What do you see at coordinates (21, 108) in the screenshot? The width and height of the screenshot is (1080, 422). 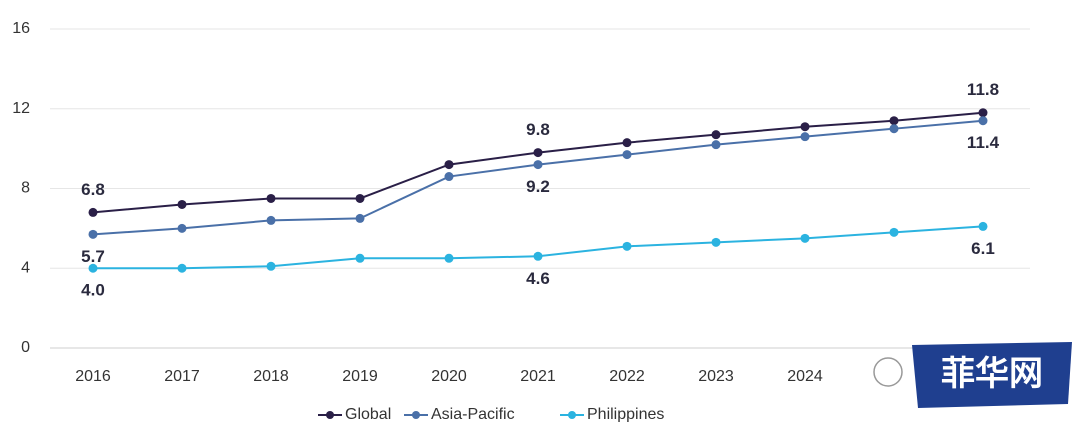 I see `y-tick-label: 12` at bounding box center [21, 108].